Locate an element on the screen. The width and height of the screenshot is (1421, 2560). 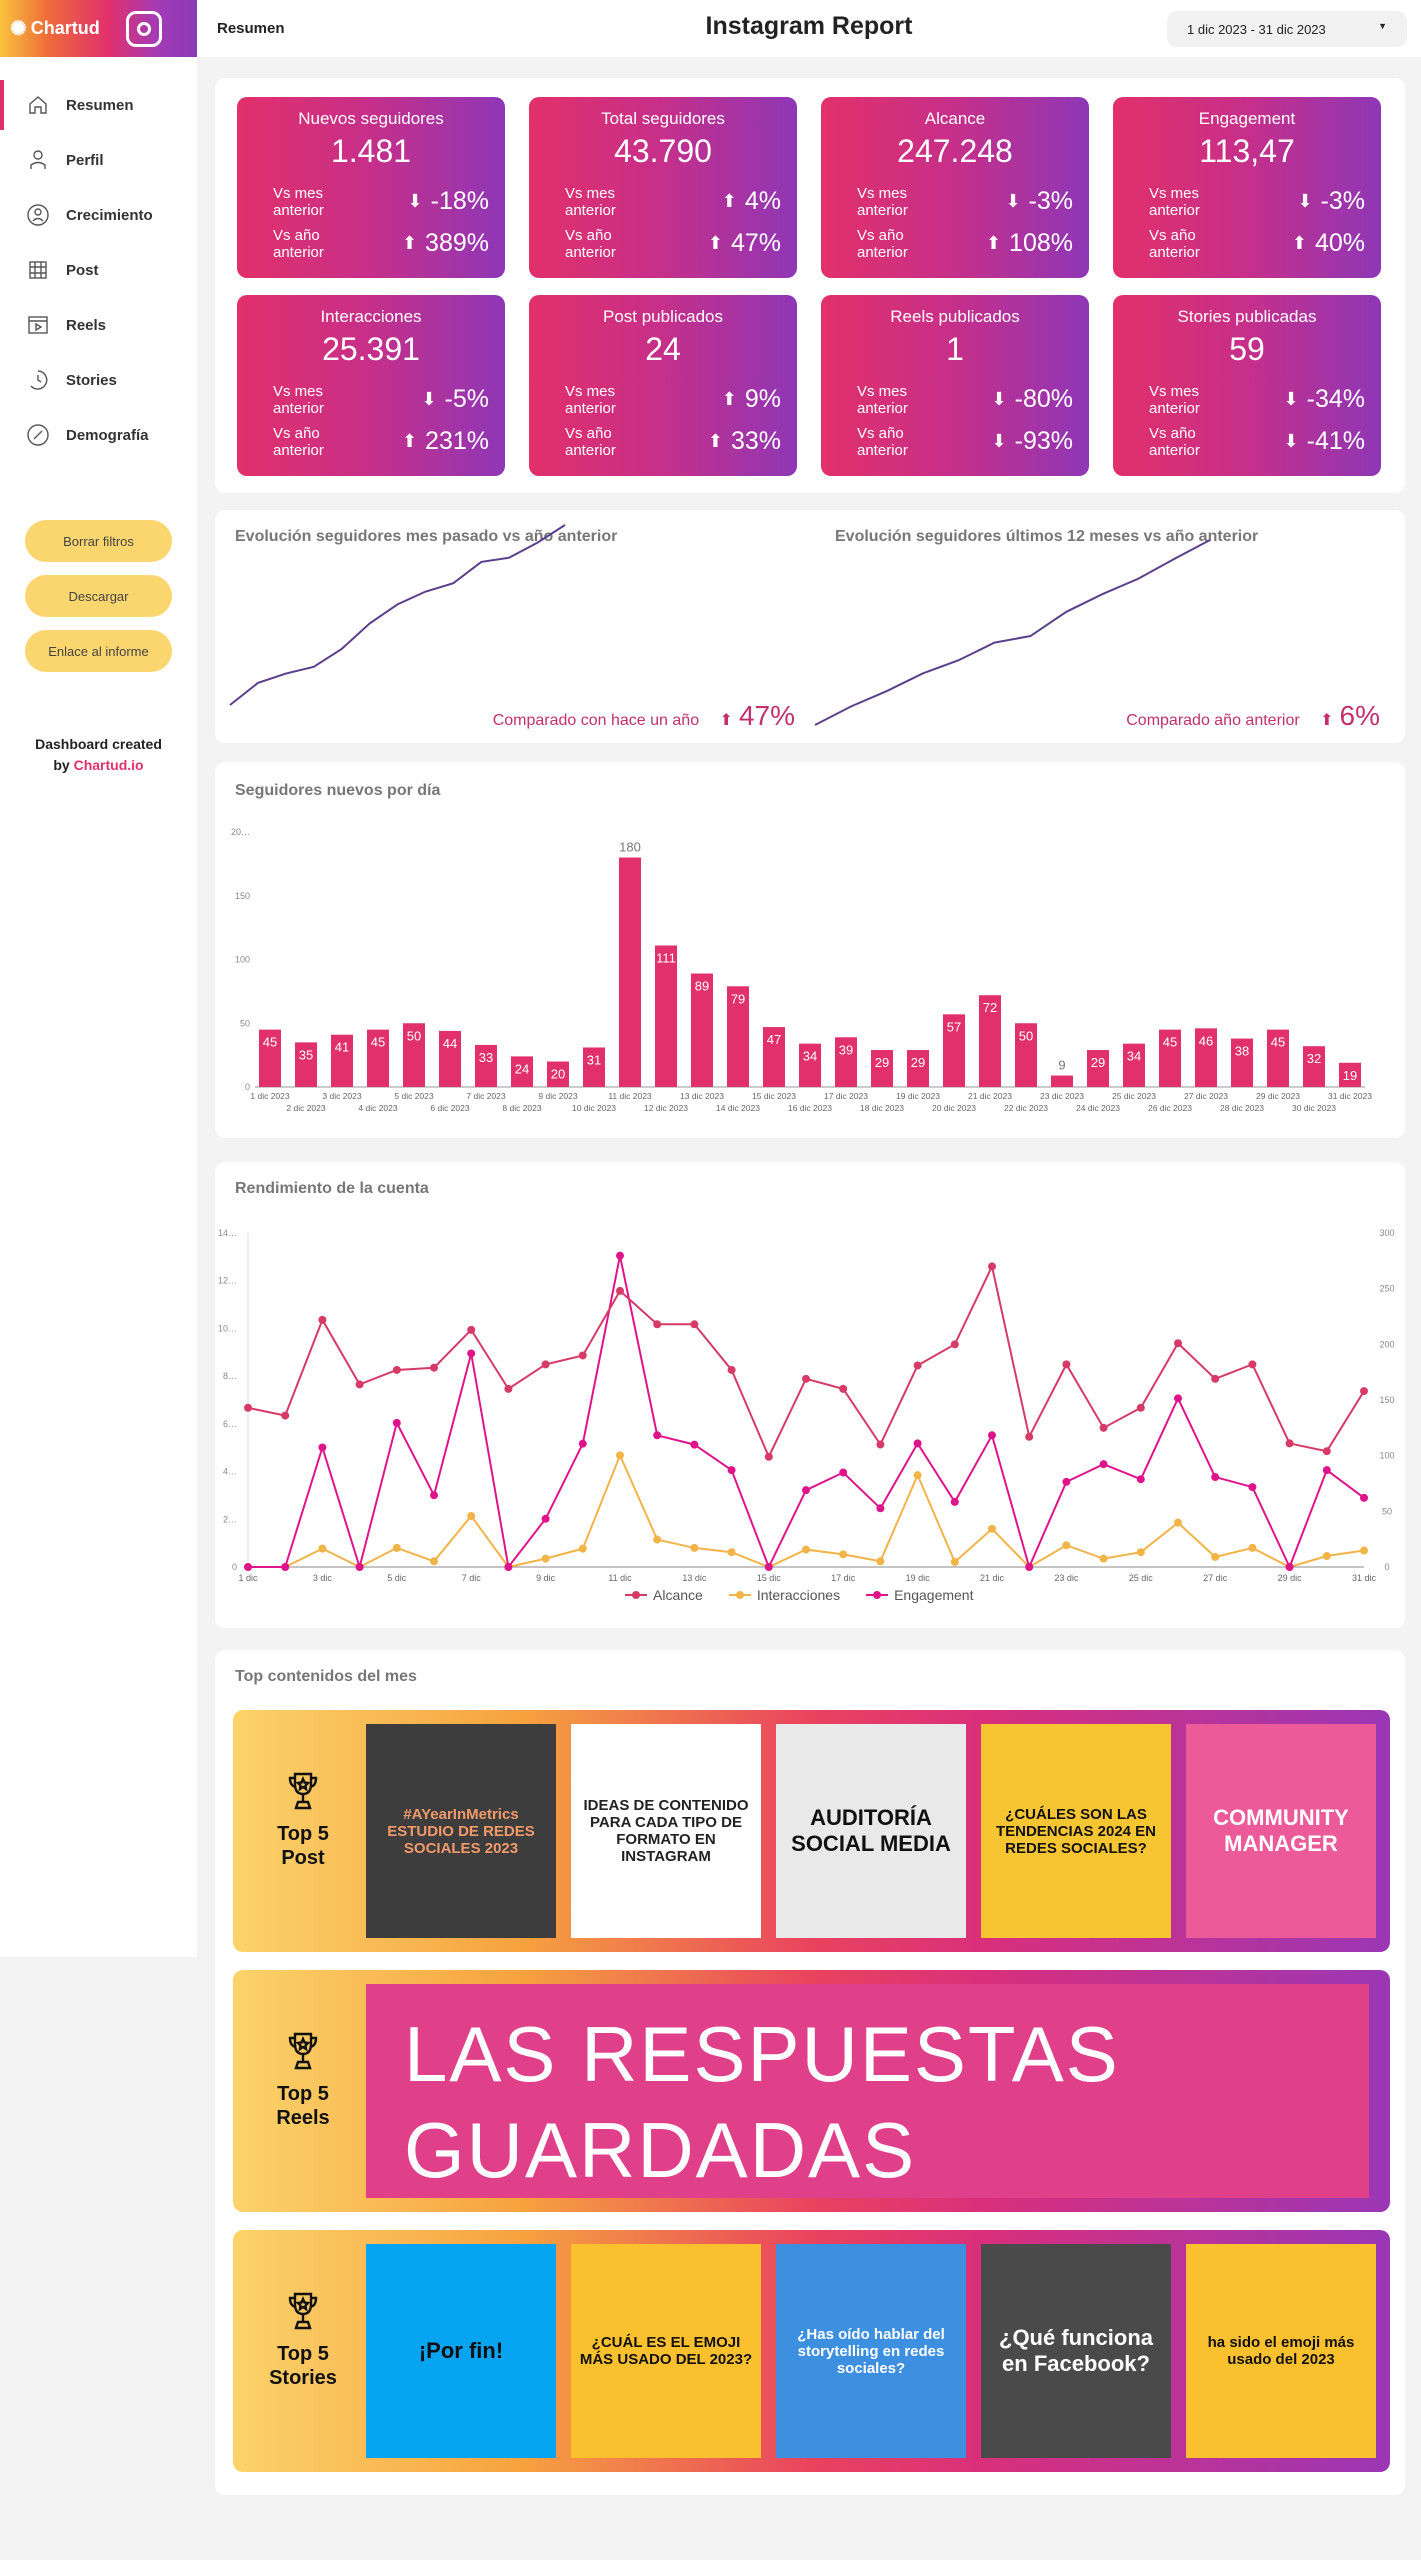
legend-interacciones: Interacciones is located at coordinates (784, 1595).